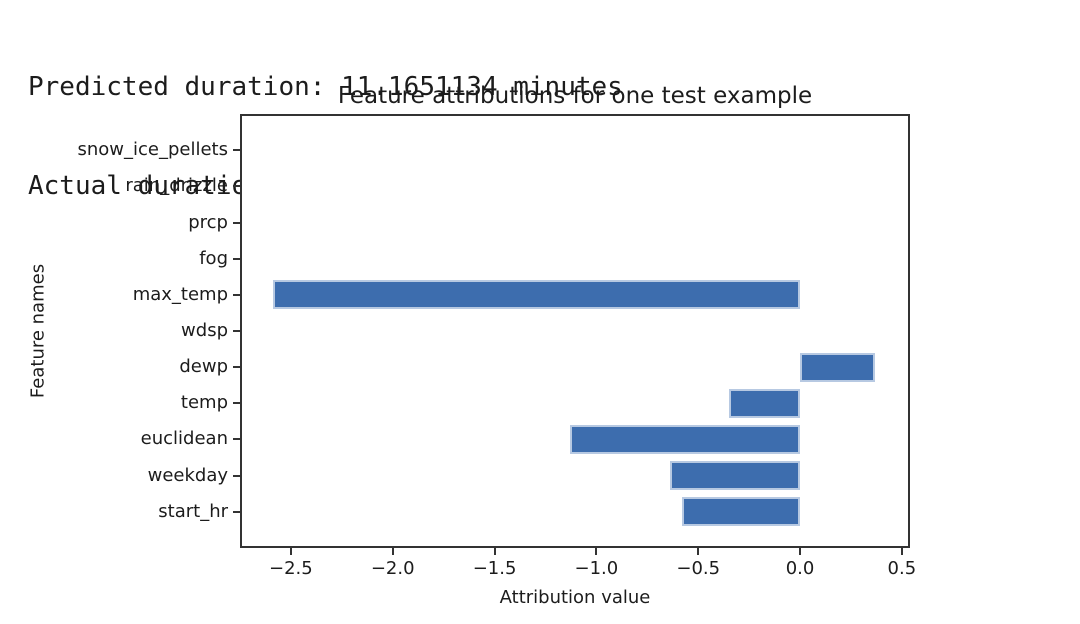  What do you see at coordinates (291, 568) in the screenshot?
I see `x-tick-label: −2.5` at bounding box center [291, 568].